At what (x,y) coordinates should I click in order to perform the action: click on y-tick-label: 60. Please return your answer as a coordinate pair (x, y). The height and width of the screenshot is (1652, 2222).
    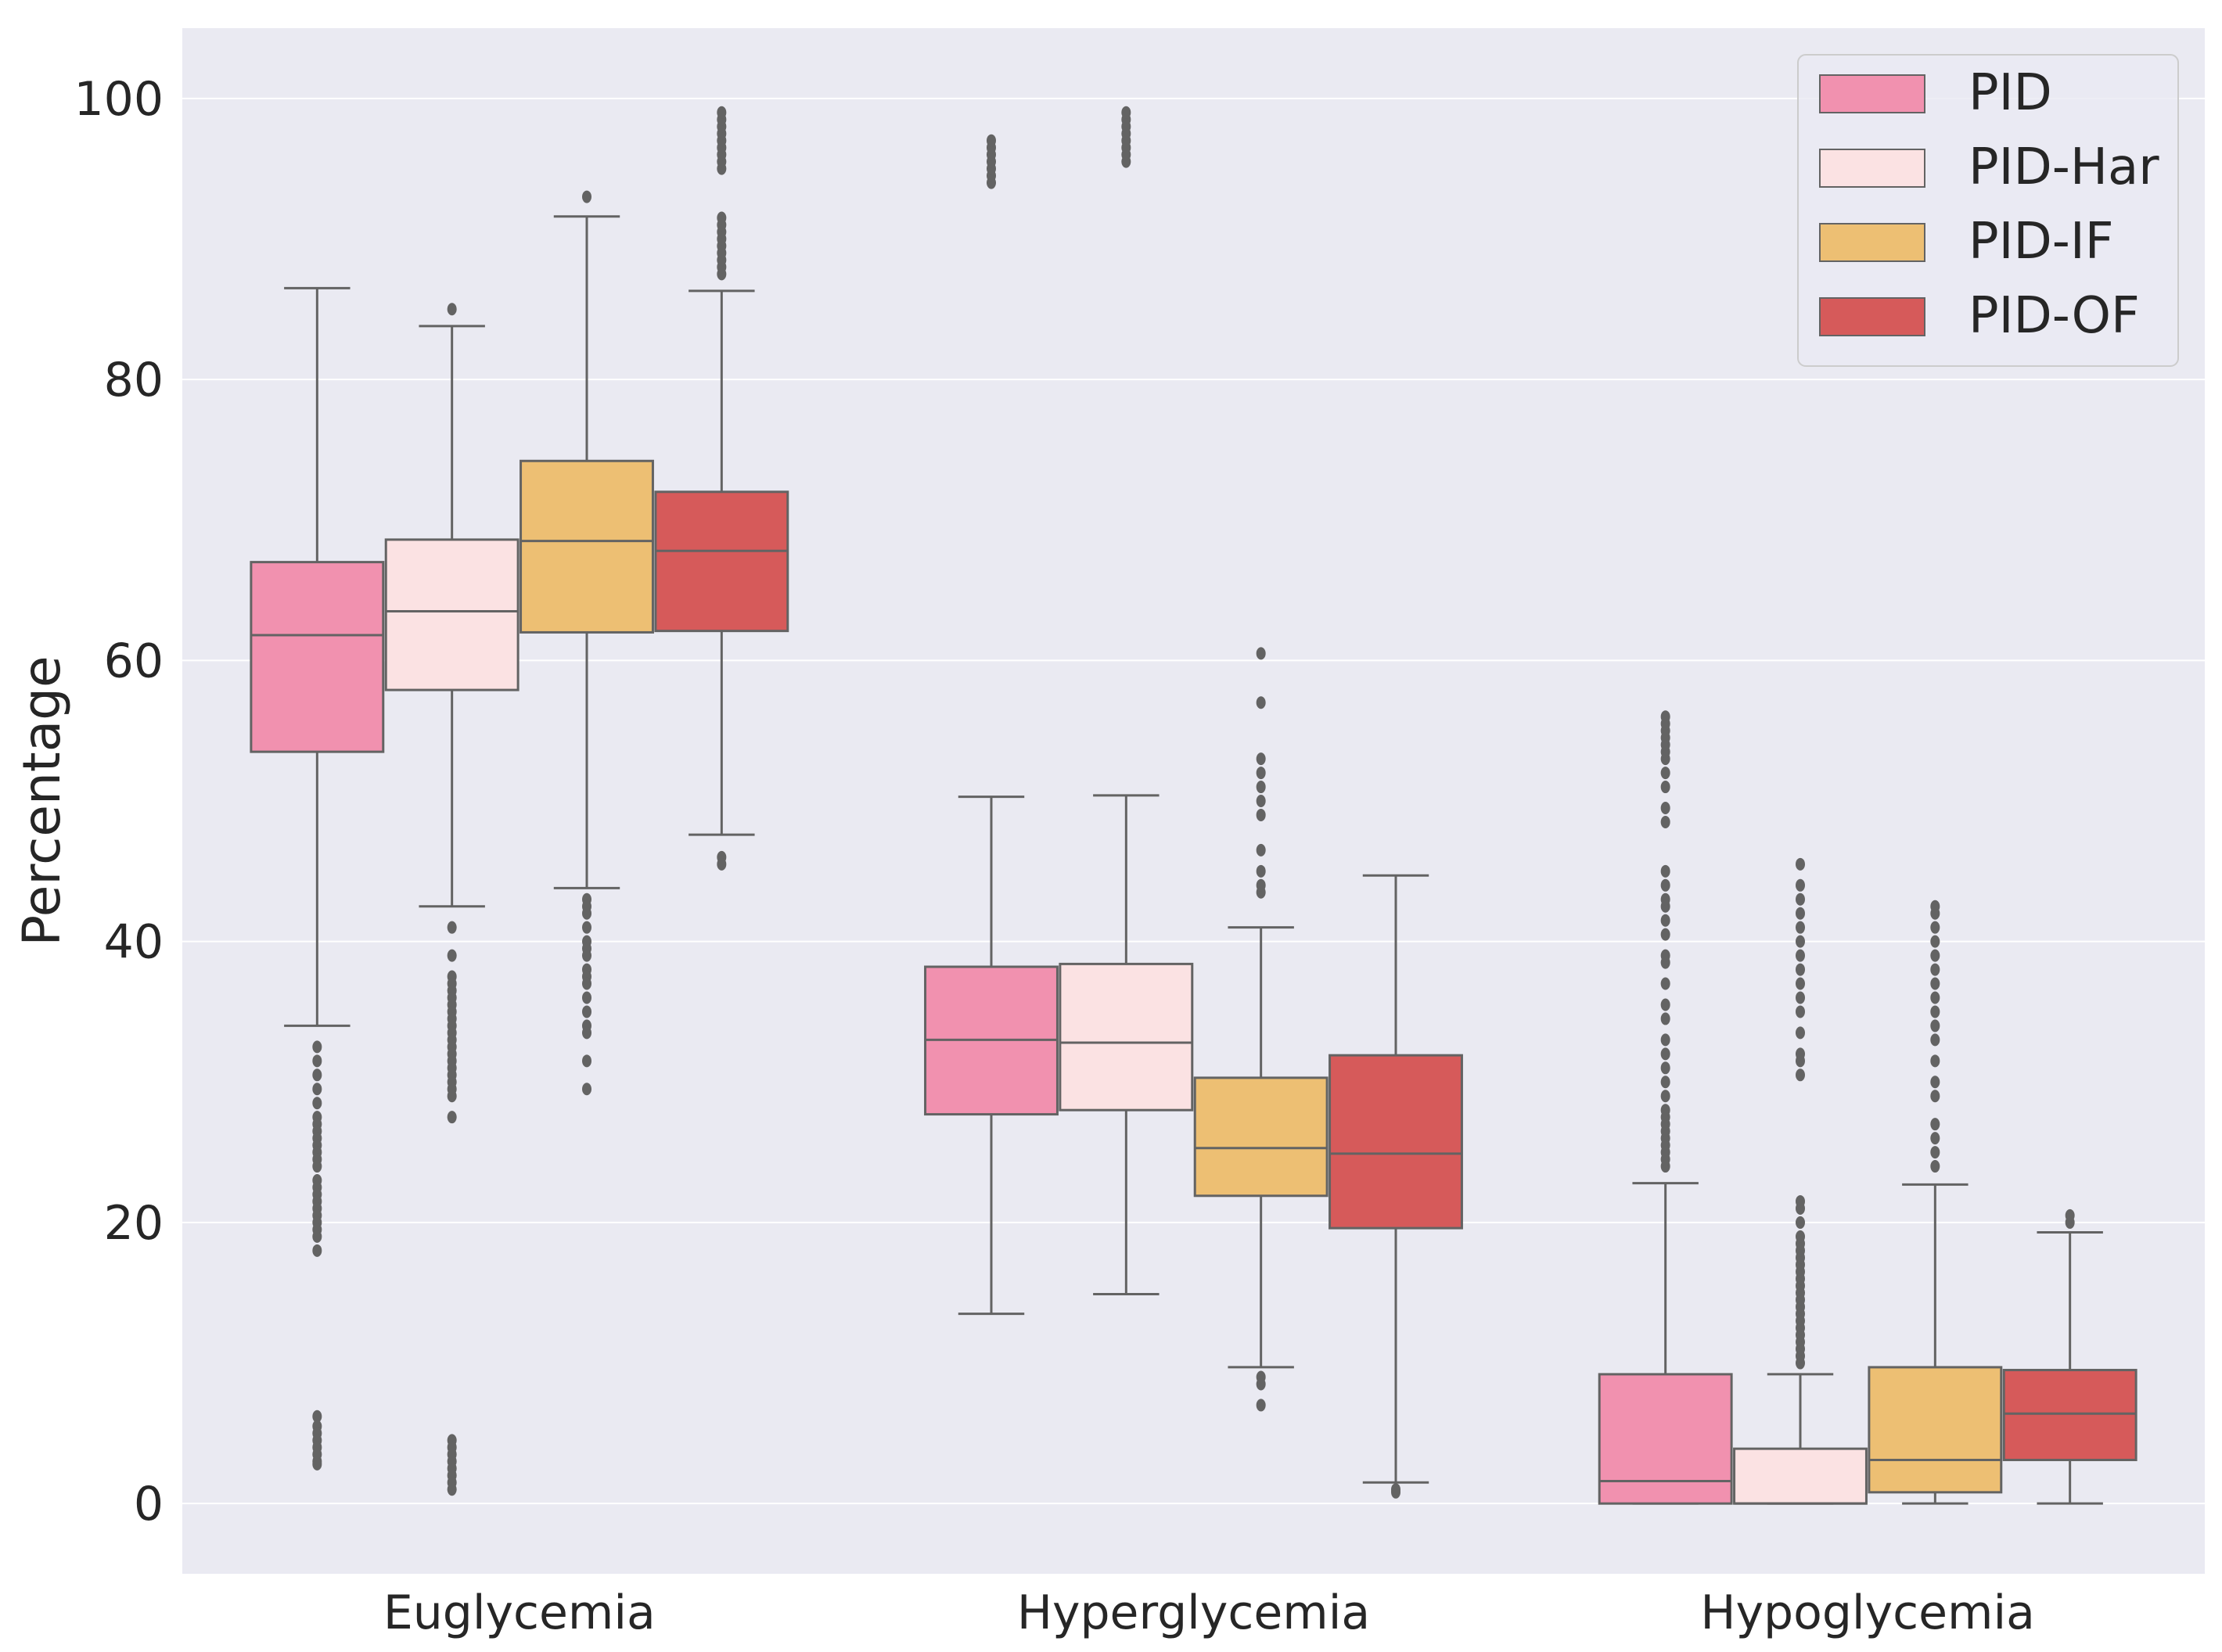
    Looking at the image, I should click on (134, 661).